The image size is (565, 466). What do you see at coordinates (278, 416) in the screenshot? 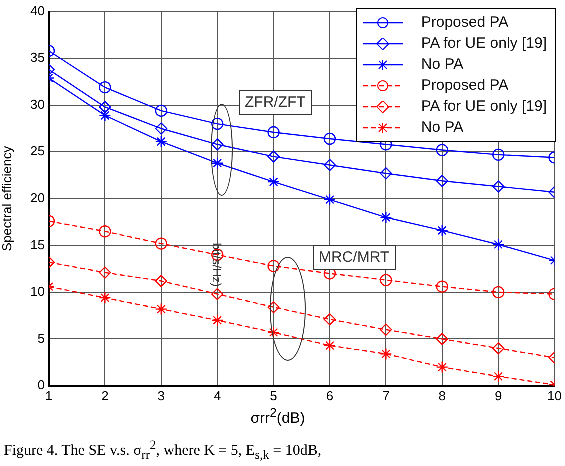
I see `x-axis-title: σrr$^{2}$(dB)` at bounding box center [278, 416].